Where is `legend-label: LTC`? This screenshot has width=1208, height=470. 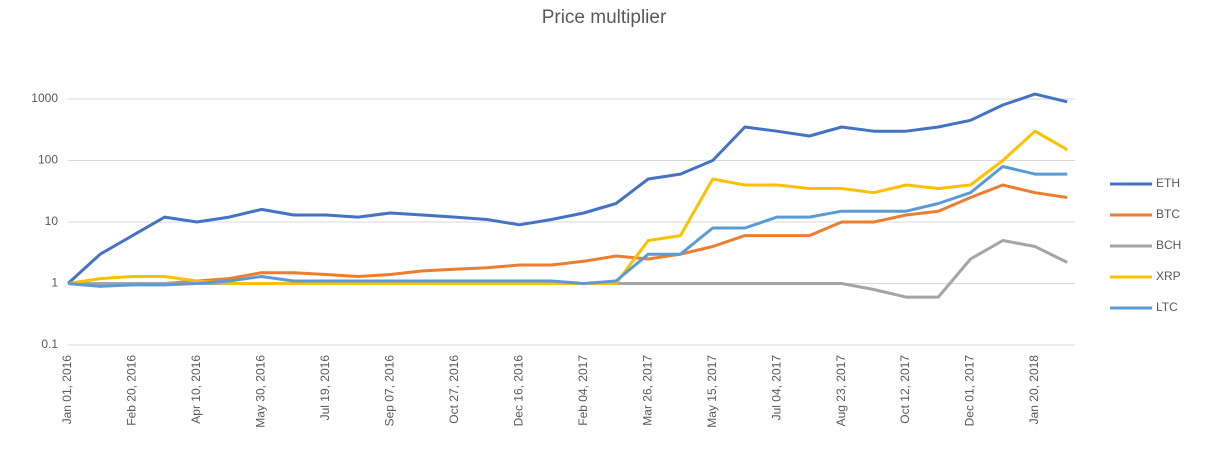
legend-label: LTC is located at coordinates (1167, 307).